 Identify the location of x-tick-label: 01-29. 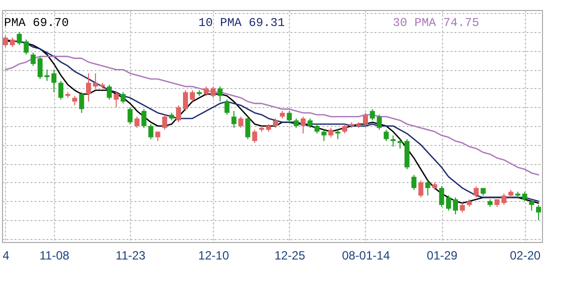
(442, 255).